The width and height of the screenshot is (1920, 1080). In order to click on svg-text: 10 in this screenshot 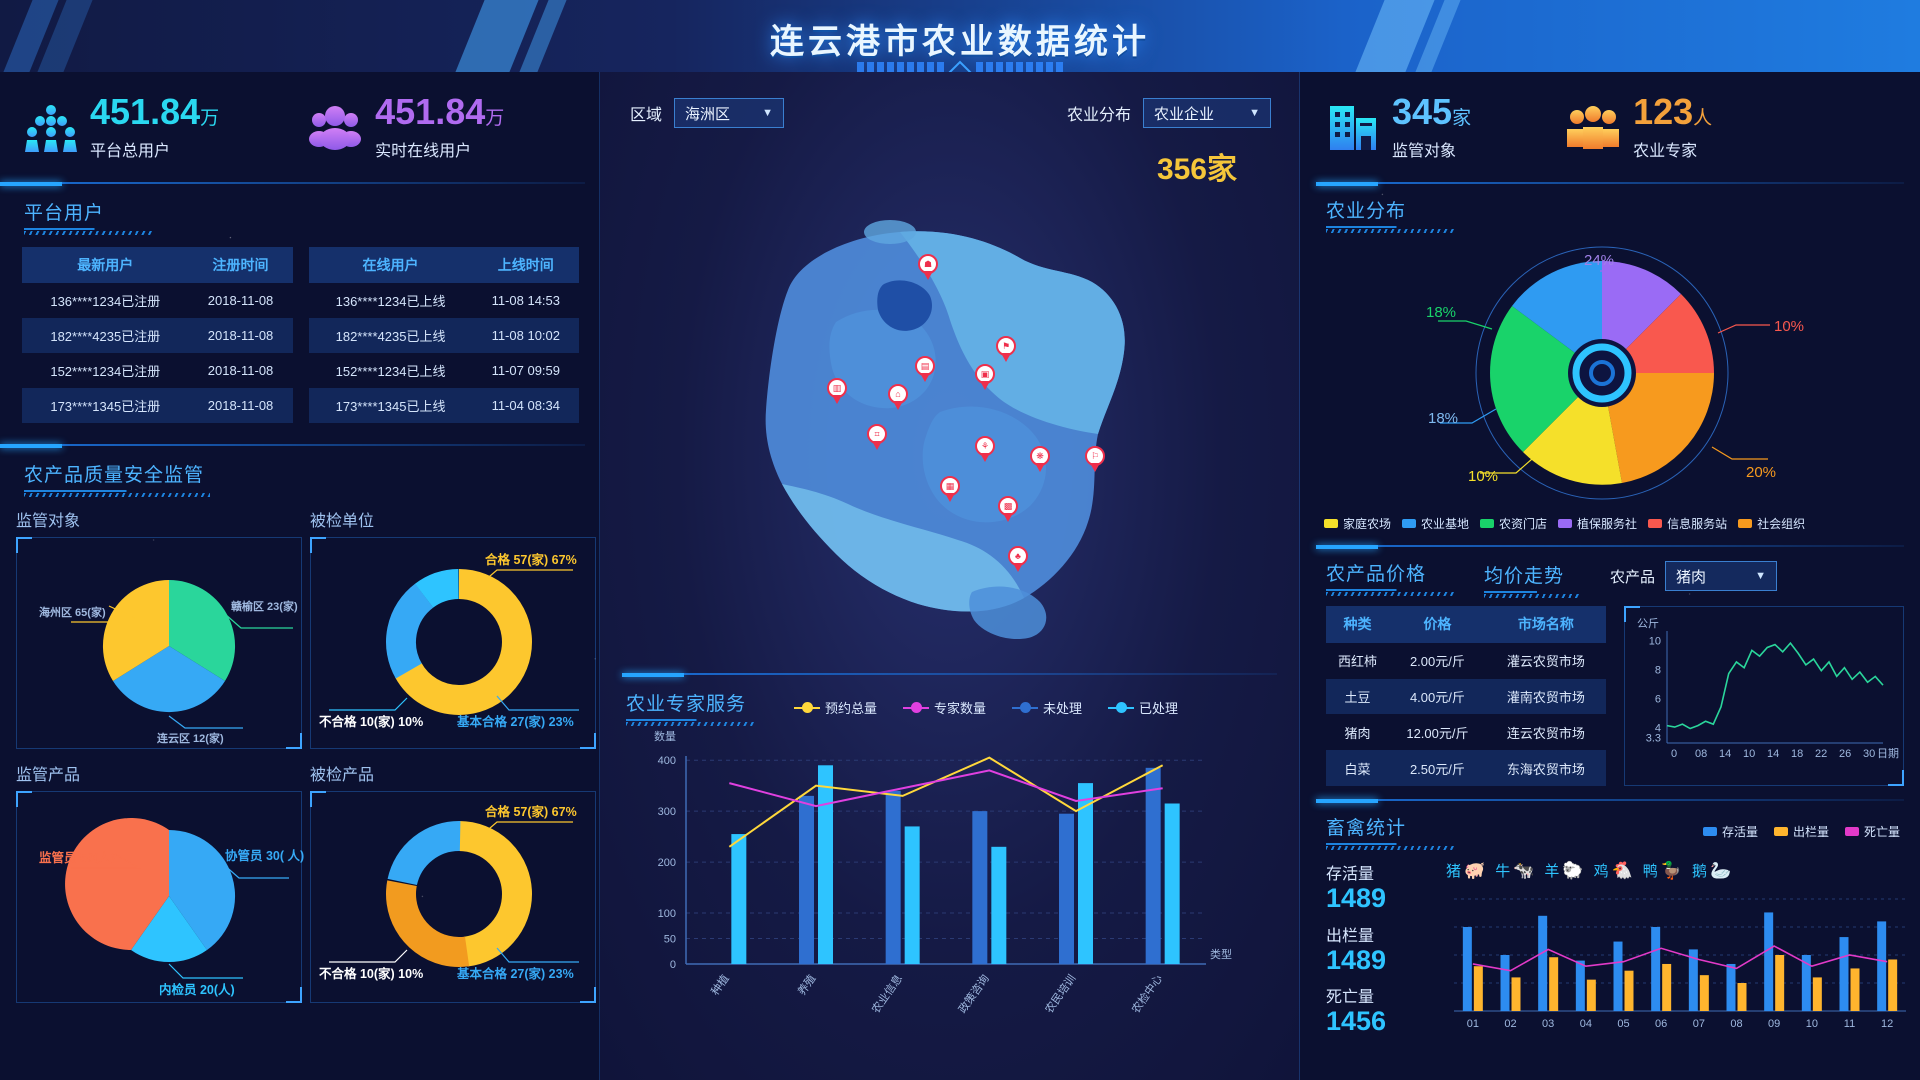, I will do `click(1655, 642)`.